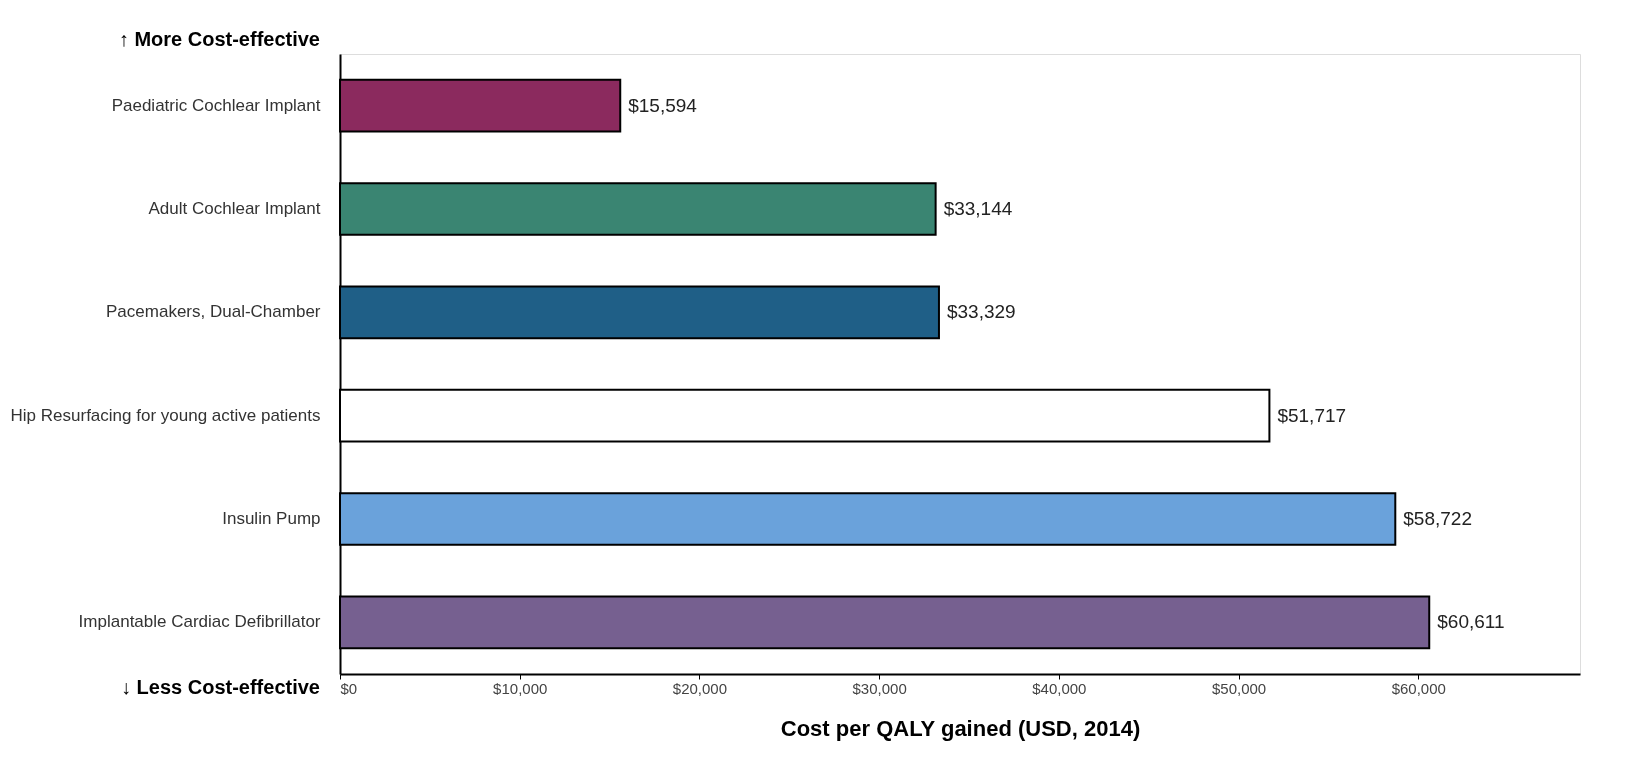 The image size is (1649, 784). Describe the element at coordinates (234, 208) in the screenshot. I see `y-tick-label: Adult Cochlear Implant` at that location.